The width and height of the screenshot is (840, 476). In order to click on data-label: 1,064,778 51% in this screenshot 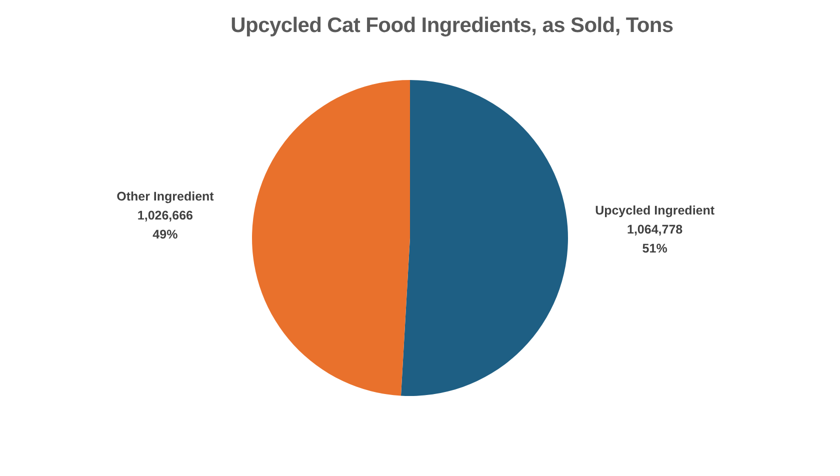, I will do `click(654, 239)`.